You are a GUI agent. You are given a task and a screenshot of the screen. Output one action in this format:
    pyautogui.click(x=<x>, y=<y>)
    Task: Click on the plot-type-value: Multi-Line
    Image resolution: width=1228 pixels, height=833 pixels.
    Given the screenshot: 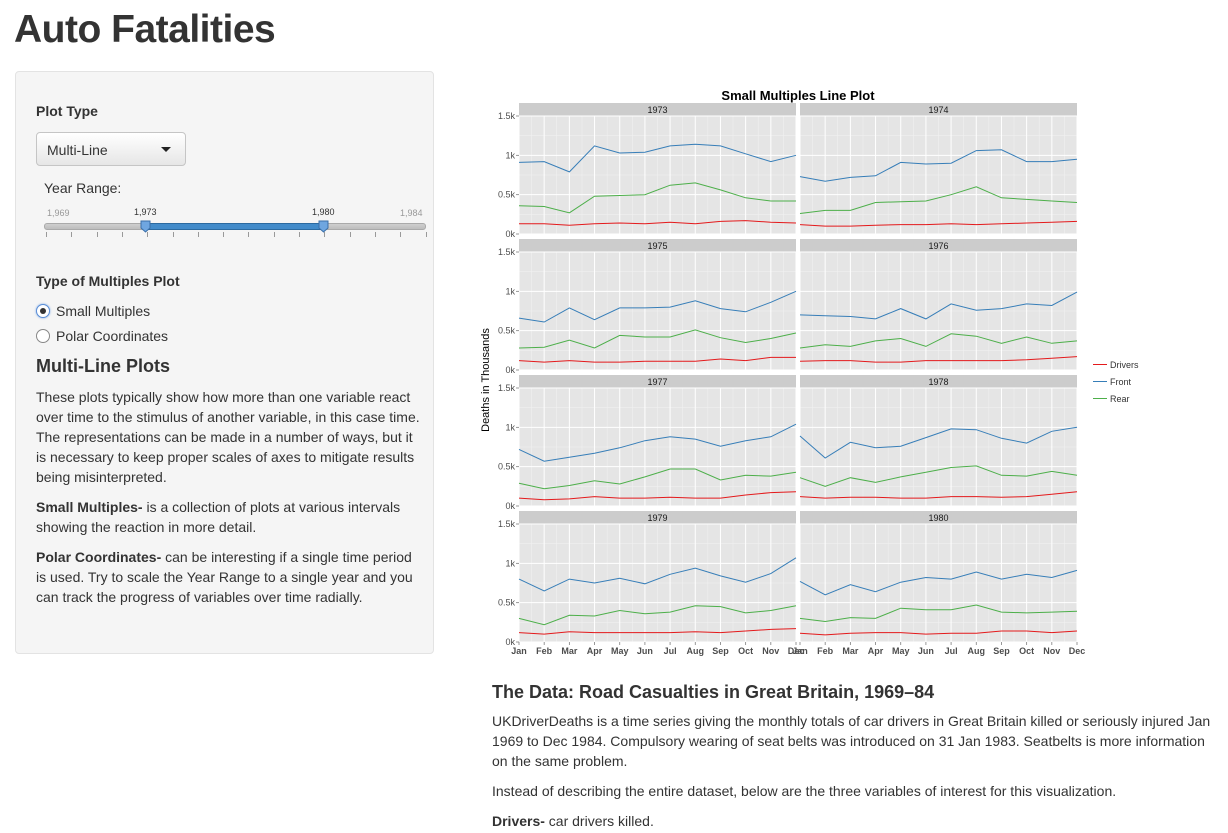 What is the action you would take?
    pyautogui.click(x=77, y=150)
    